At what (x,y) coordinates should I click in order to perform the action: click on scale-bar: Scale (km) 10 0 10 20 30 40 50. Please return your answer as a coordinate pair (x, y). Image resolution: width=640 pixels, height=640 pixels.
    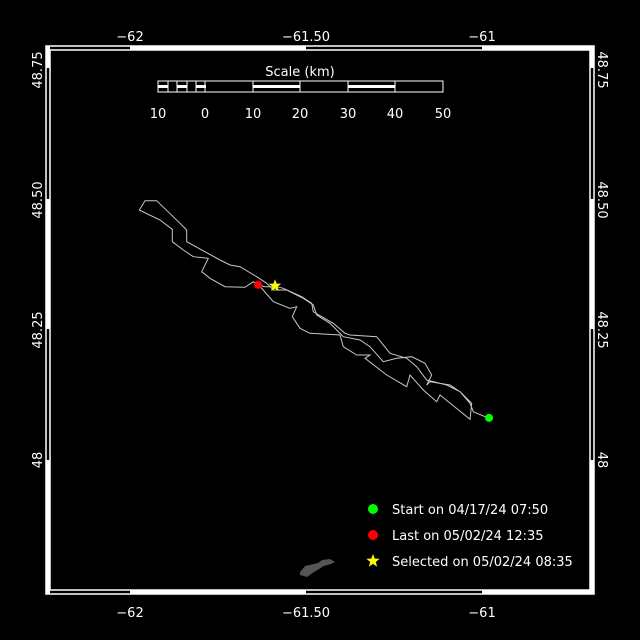
    Looking at the image, I should click on (301, 93).